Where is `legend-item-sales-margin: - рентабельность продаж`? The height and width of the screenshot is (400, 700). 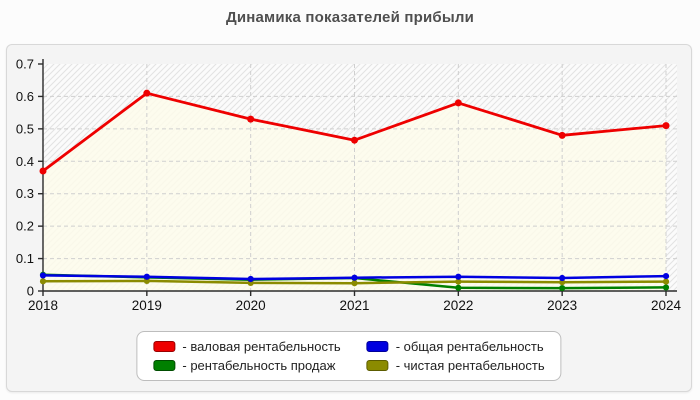
legend-item-sales-margin: - рентабельность продаж is located at coordinates (246, 365).